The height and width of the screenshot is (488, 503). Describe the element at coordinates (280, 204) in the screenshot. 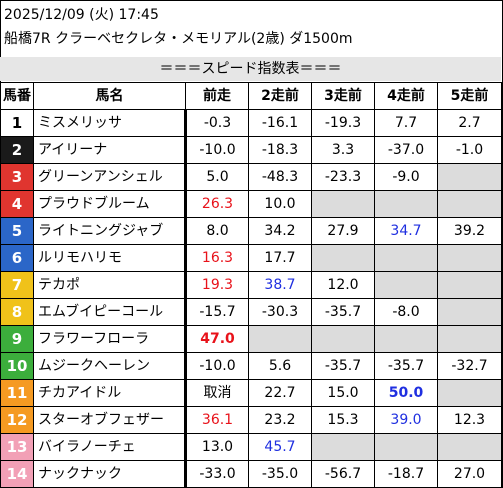

I see `speed-index-cell: 10.0` at that location.